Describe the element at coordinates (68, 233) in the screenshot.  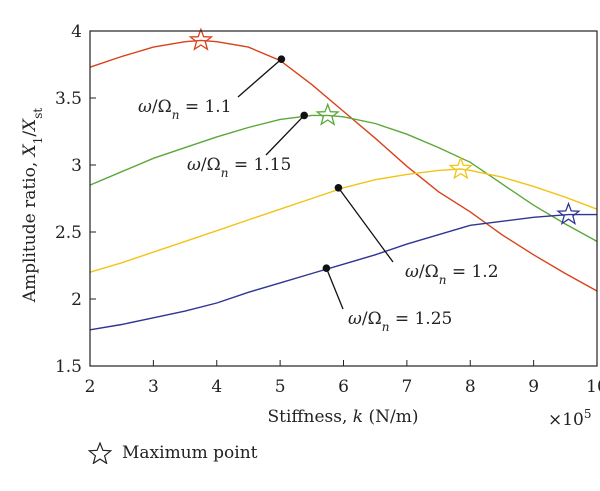
I see `y-tick-label: 2.5` at that location.